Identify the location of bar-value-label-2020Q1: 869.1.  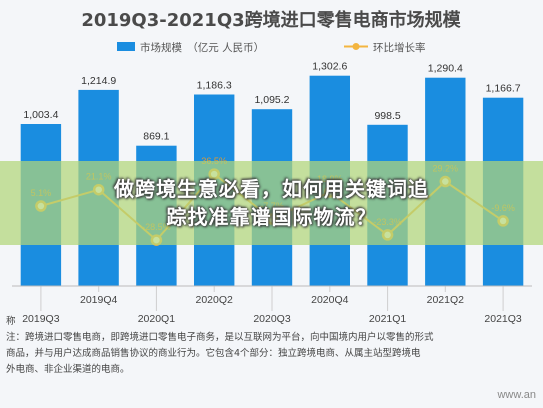
(156, 137).